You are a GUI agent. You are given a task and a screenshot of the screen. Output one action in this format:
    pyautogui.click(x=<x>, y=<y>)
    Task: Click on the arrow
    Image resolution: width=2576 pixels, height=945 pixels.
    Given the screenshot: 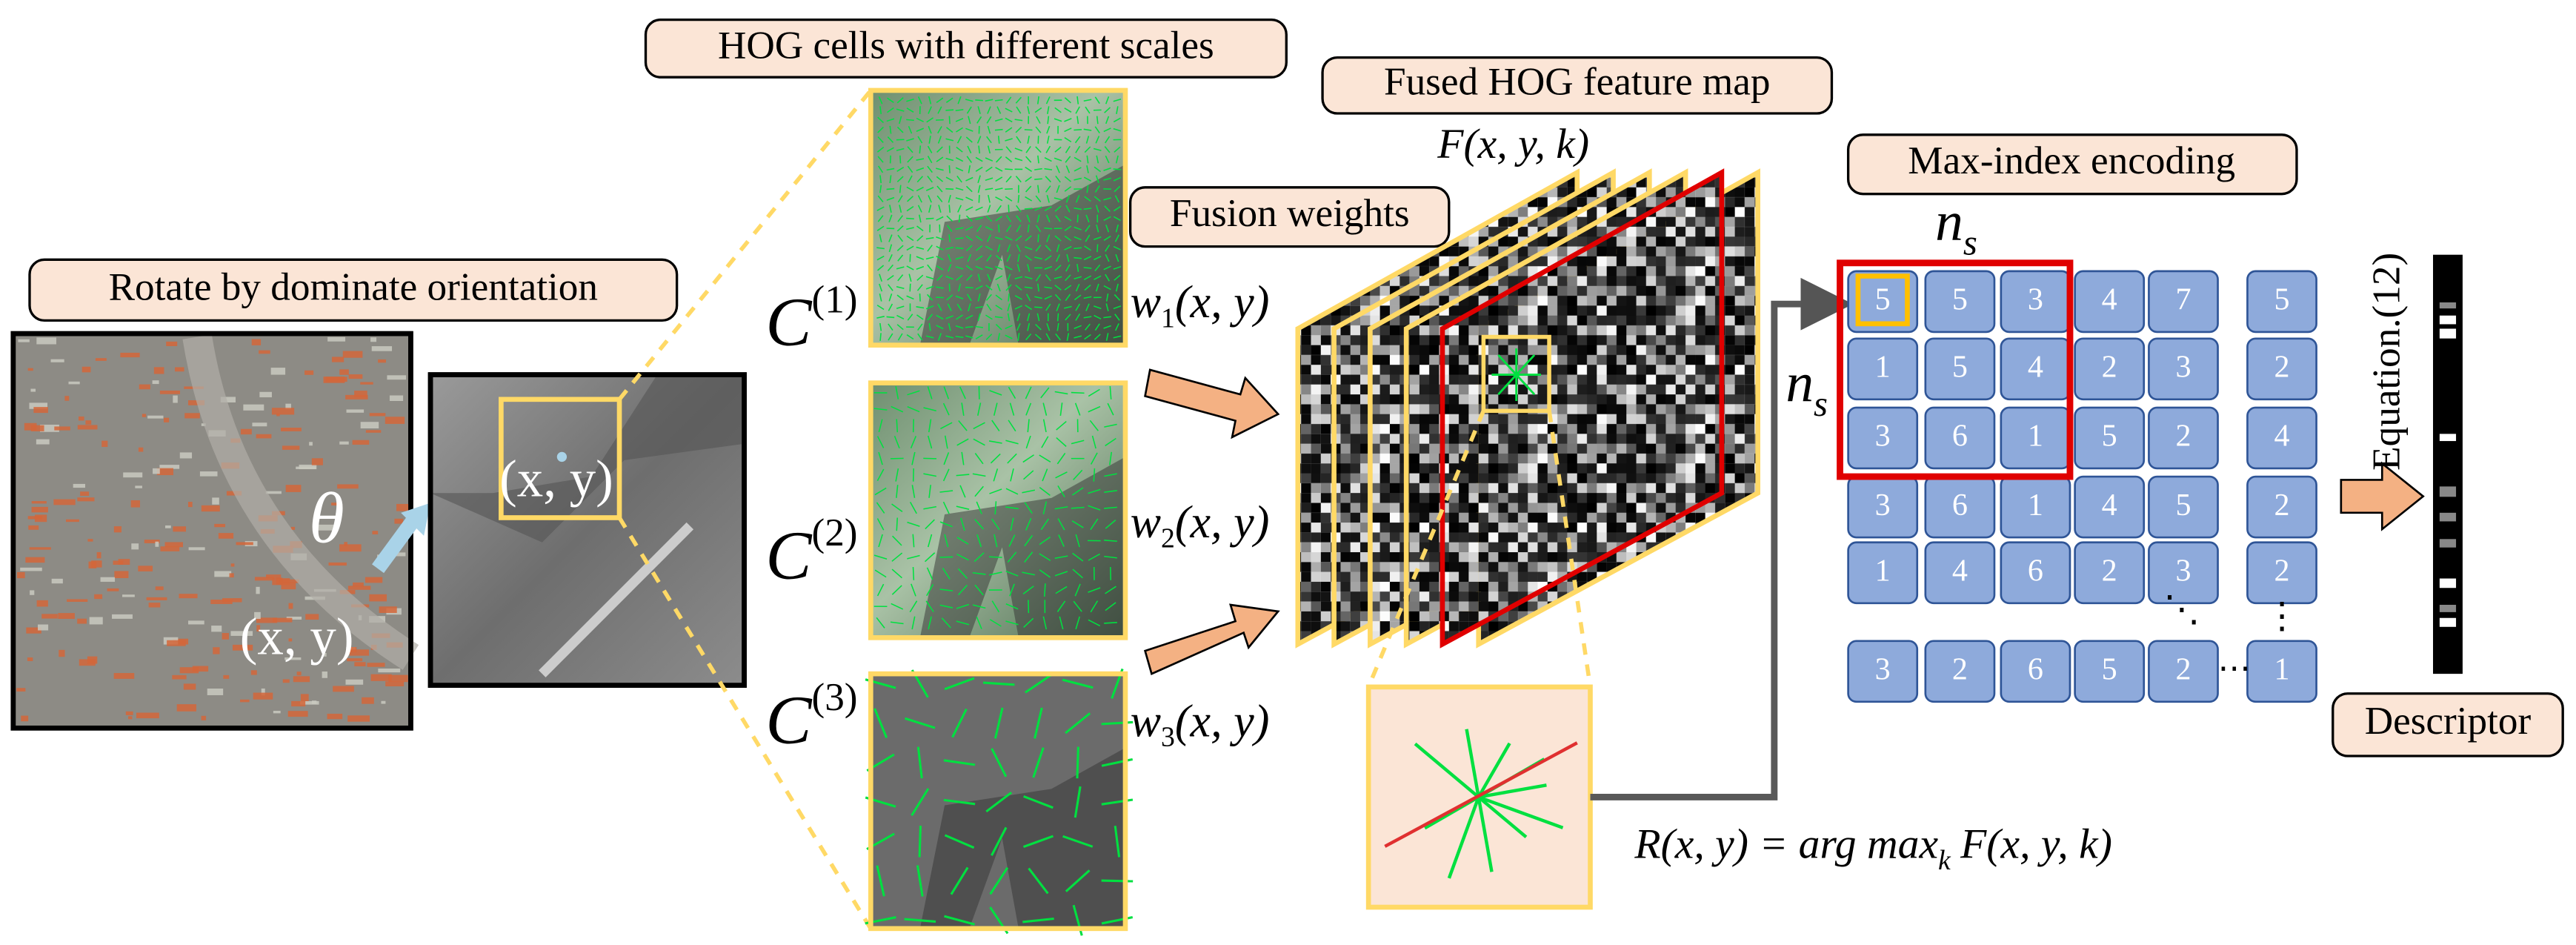 What is the action you would take?
    pyautogui.click(x=1211, y=639)
    